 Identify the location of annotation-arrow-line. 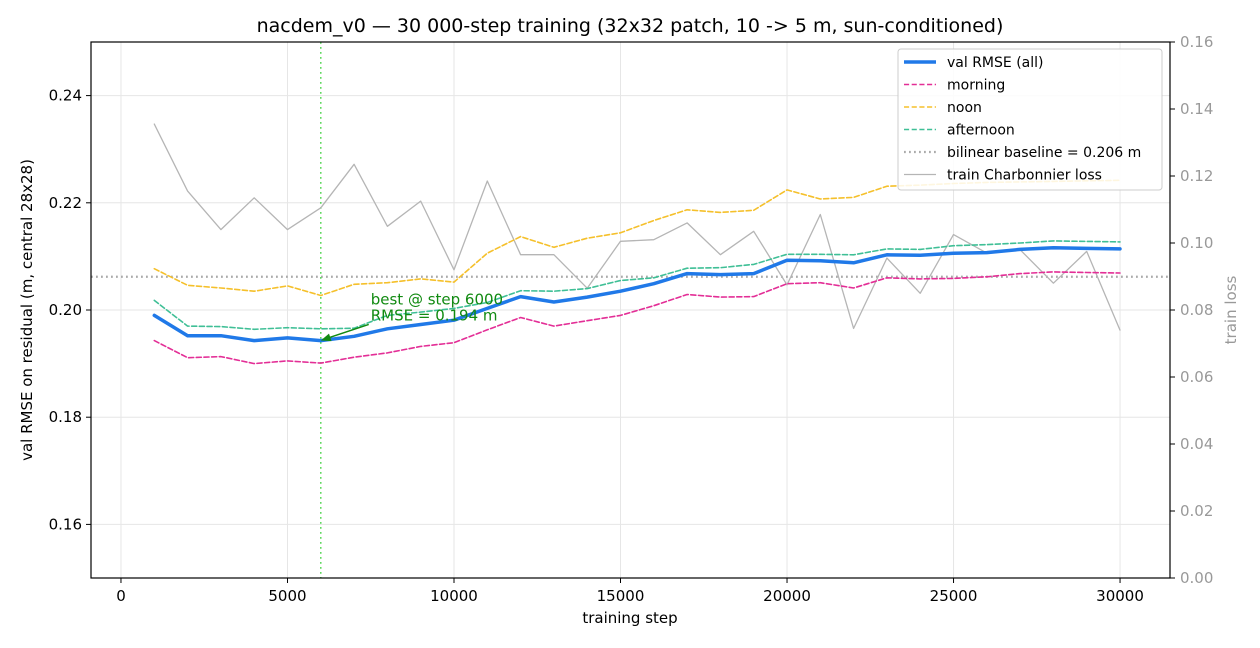
(346, 331).